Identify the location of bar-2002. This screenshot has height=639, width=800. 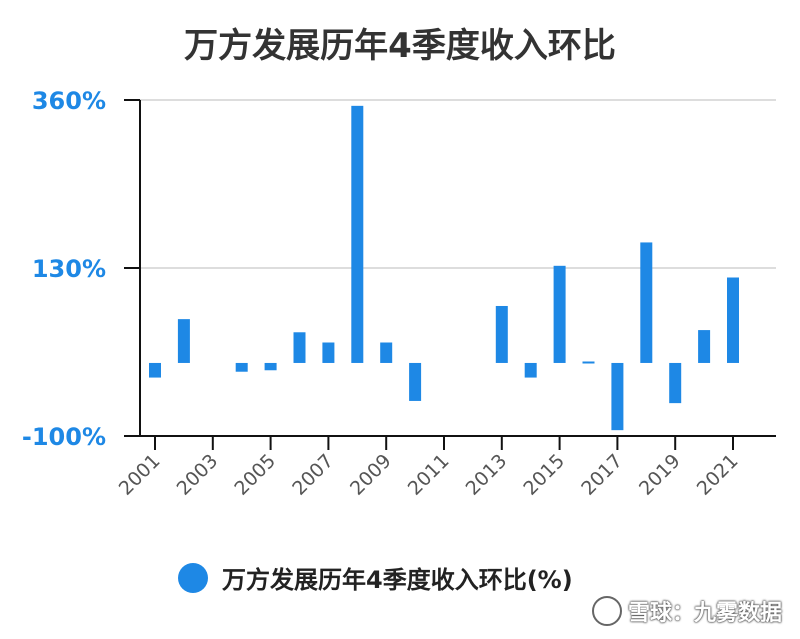
(183, 341).